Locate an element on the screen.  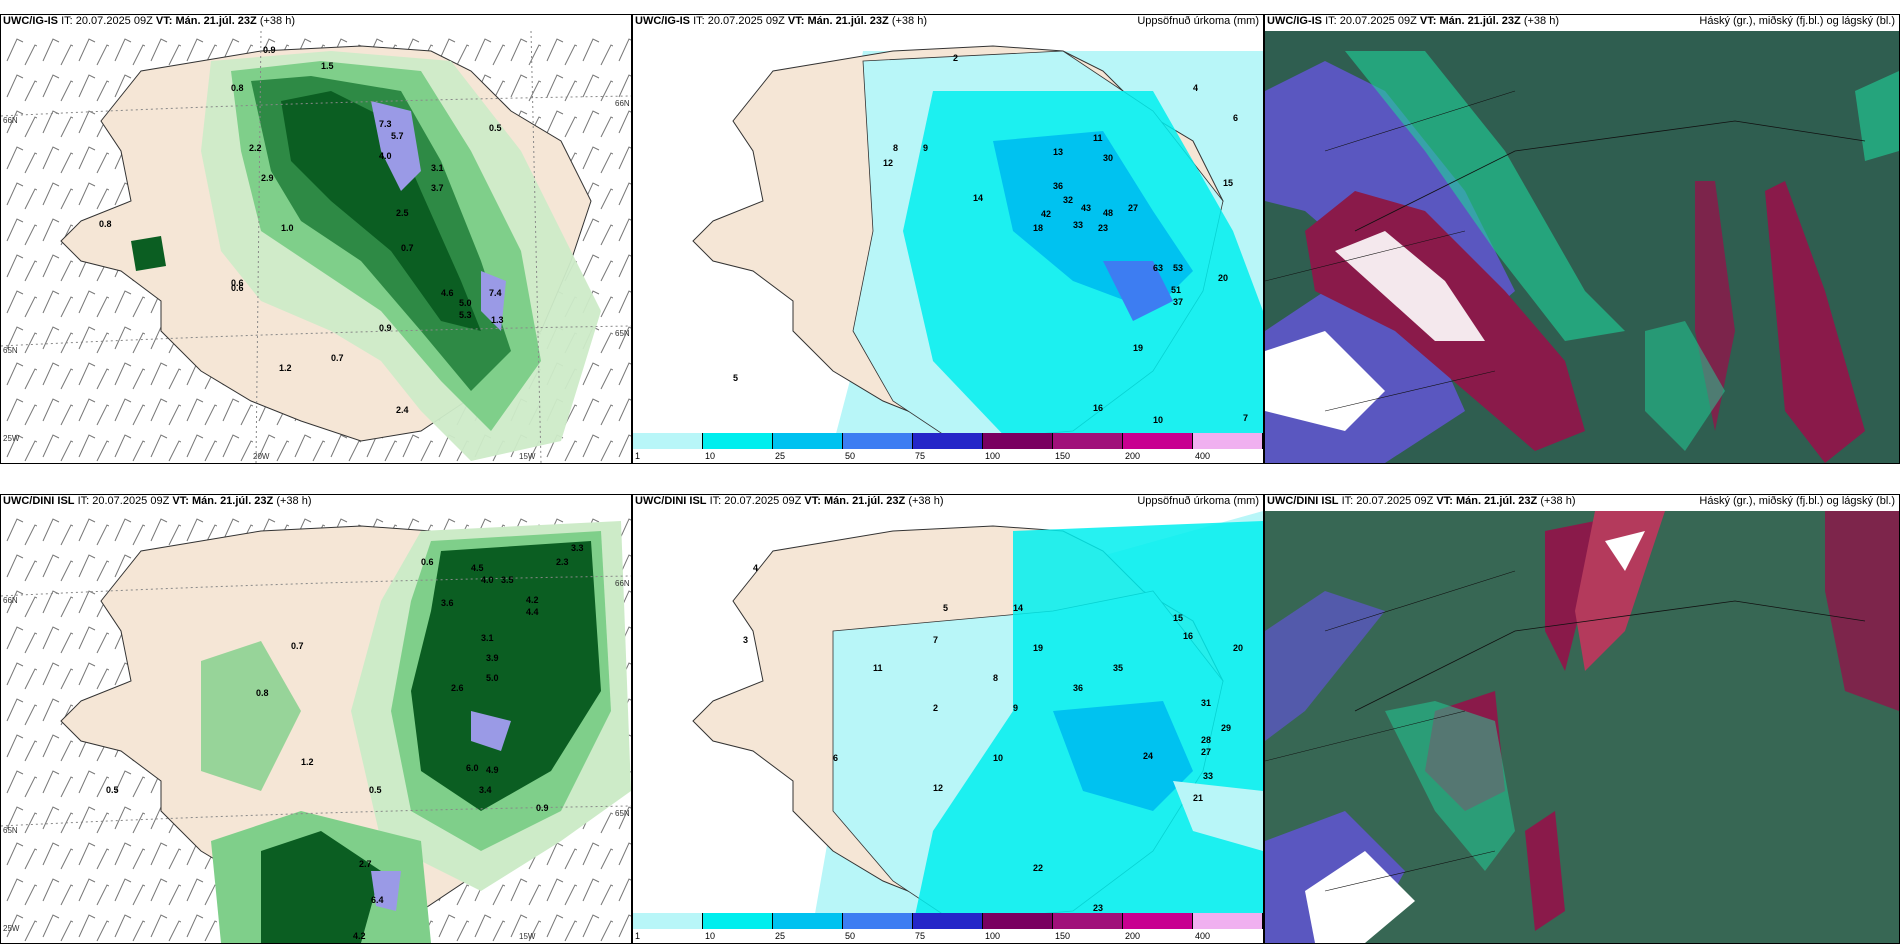
accum-value: 9 is located at coordinates (1015, 708).